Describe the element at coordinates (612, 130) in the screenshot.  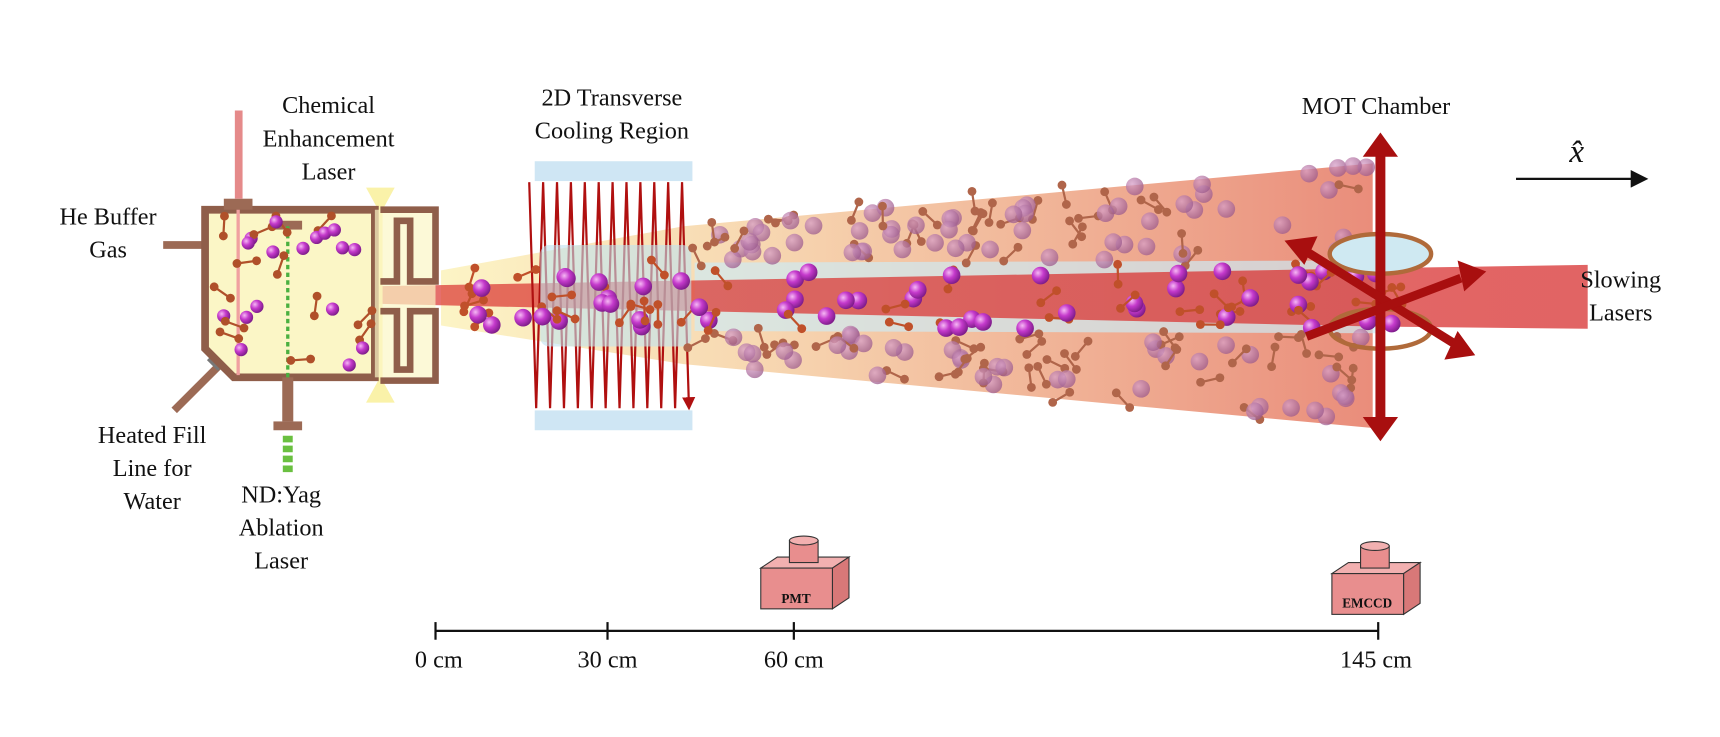
I see `cooling-region-label: Cooling Region` at that location.